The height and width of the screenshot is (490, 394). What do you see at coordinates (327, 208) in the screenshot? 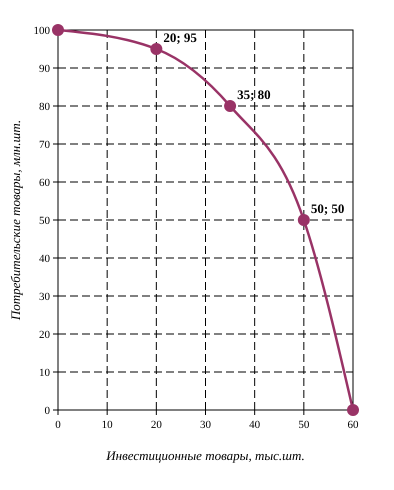
I see `annotation: 50; 50` at bounding box center [327, 208].